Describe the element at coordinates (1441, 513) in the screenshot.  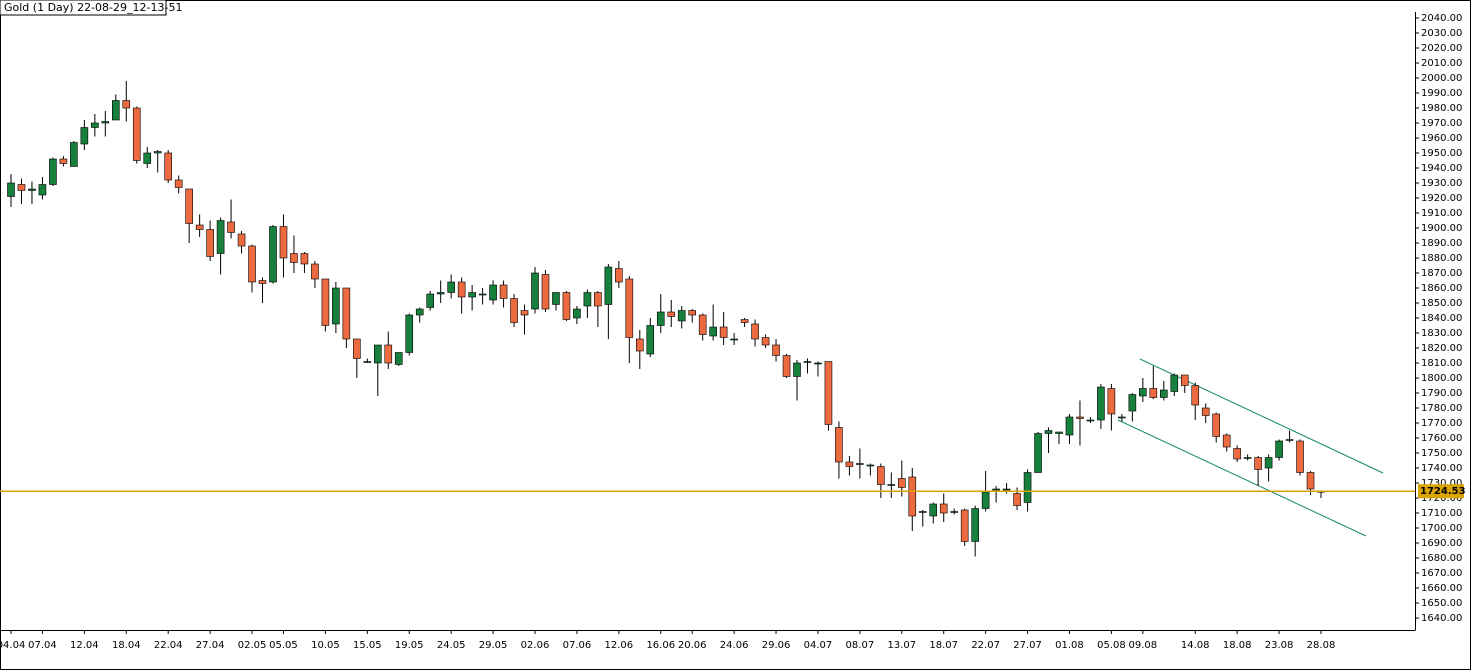
I see `y-tick-label: 1710.00` at that location.